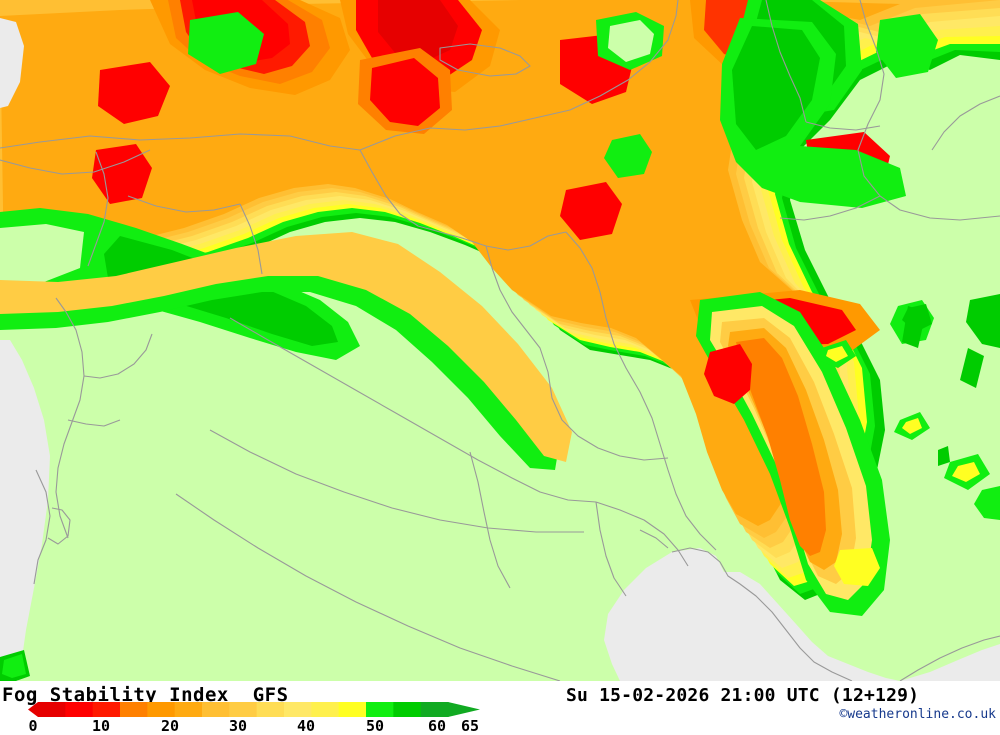  Describe the element at coordinates (250, 726) in the screenshot. I see `colorbar-tick-labels: 0 10 20 30 40 50 60 65` at that location.